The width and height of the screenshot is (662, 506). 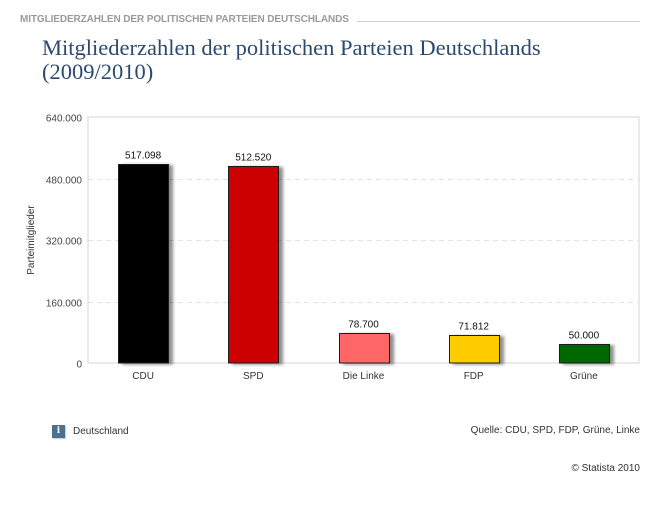 I want to click on y-axis-label: Parteimitglieder, so click(x=31, y=240).